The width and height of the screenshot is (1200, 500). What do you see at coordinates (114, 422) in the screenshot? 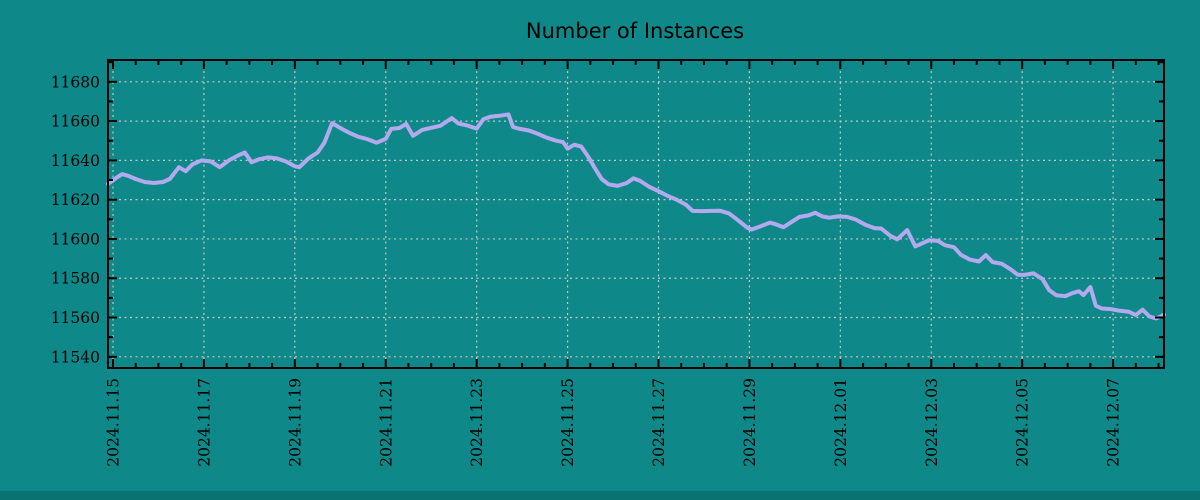
I see `x-tick-label: 2024.11.15` at bounding box center [114, 422].